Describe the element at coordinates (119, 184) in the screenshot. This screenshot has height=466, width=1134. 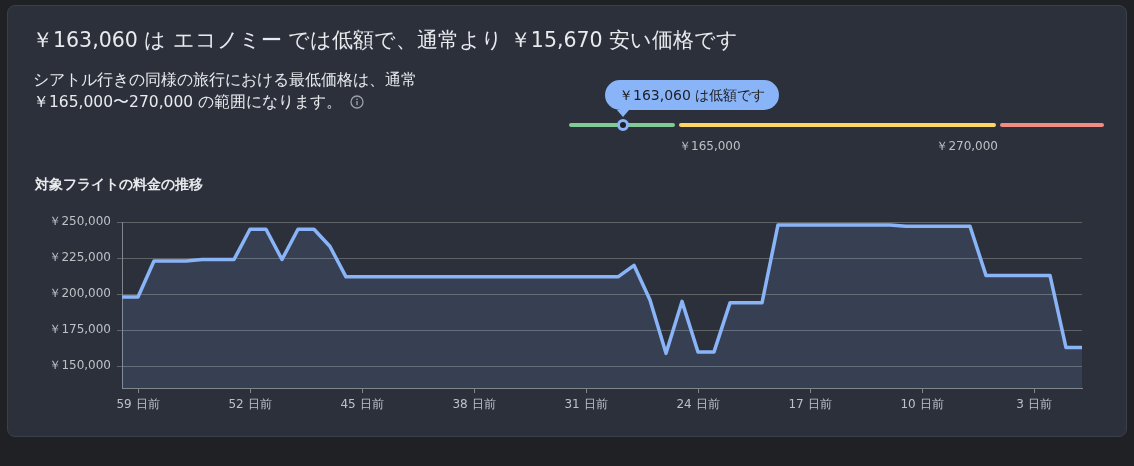
I see `chart-title: 対象フライトの料金の推移` at that location.